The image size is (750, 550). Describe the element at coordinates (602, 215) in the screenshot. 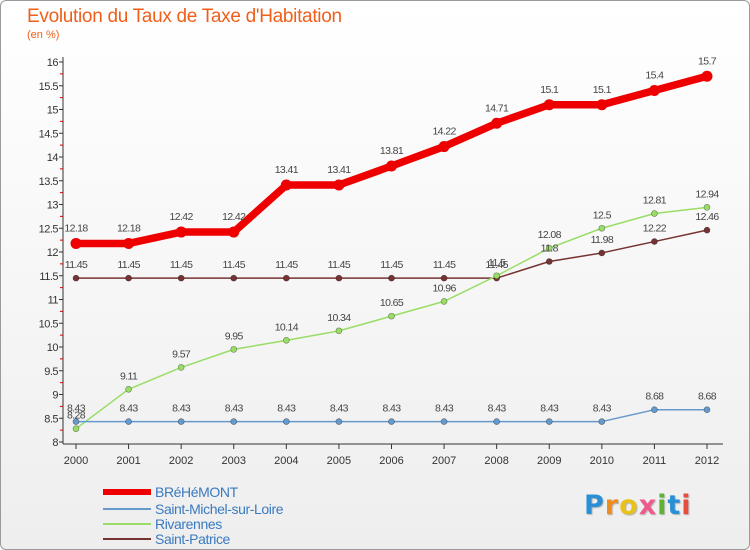

I see `data-label: 12.5` at that location.